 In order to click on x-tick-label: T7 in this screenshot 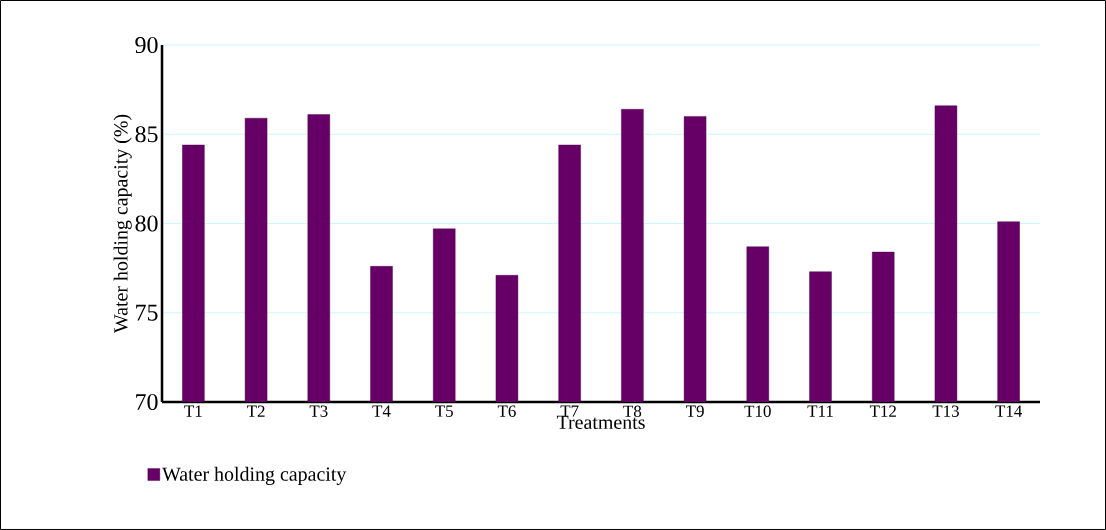, I will do `click(569, 411)`.